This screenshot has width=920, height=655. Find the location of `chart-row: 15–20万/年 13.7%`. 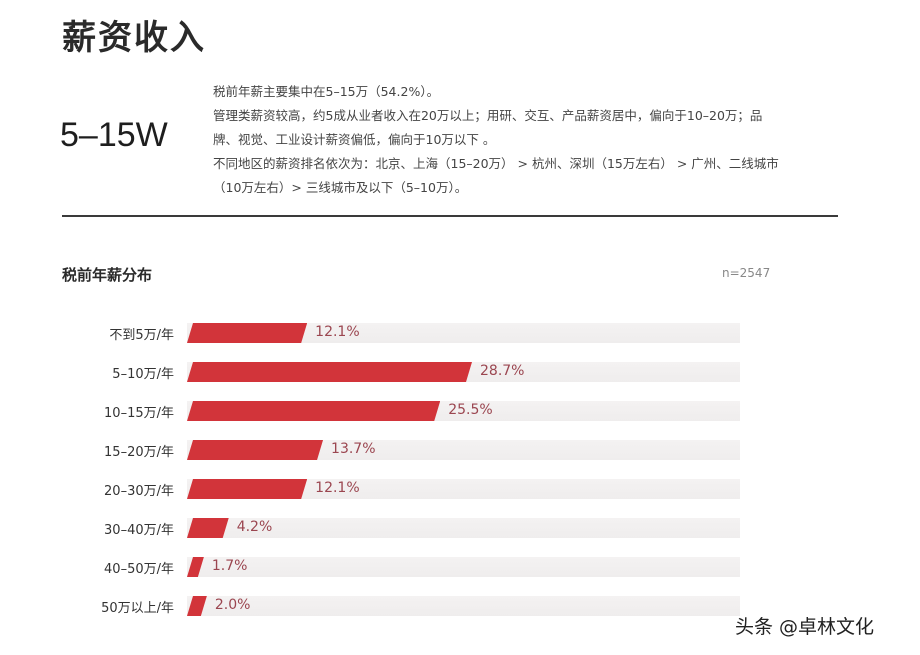

chart-row: 15–20万/年 13.7% is located at coordinates (460, 450).